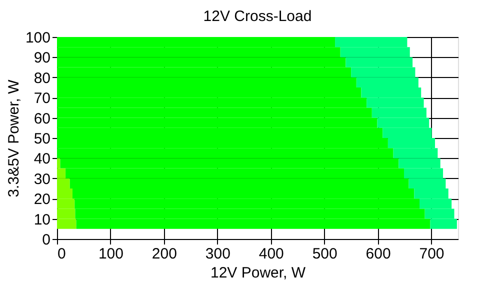 This screenshot has width=487, height=286. I want to click on y-tick-label: 0, so click(46, 240).